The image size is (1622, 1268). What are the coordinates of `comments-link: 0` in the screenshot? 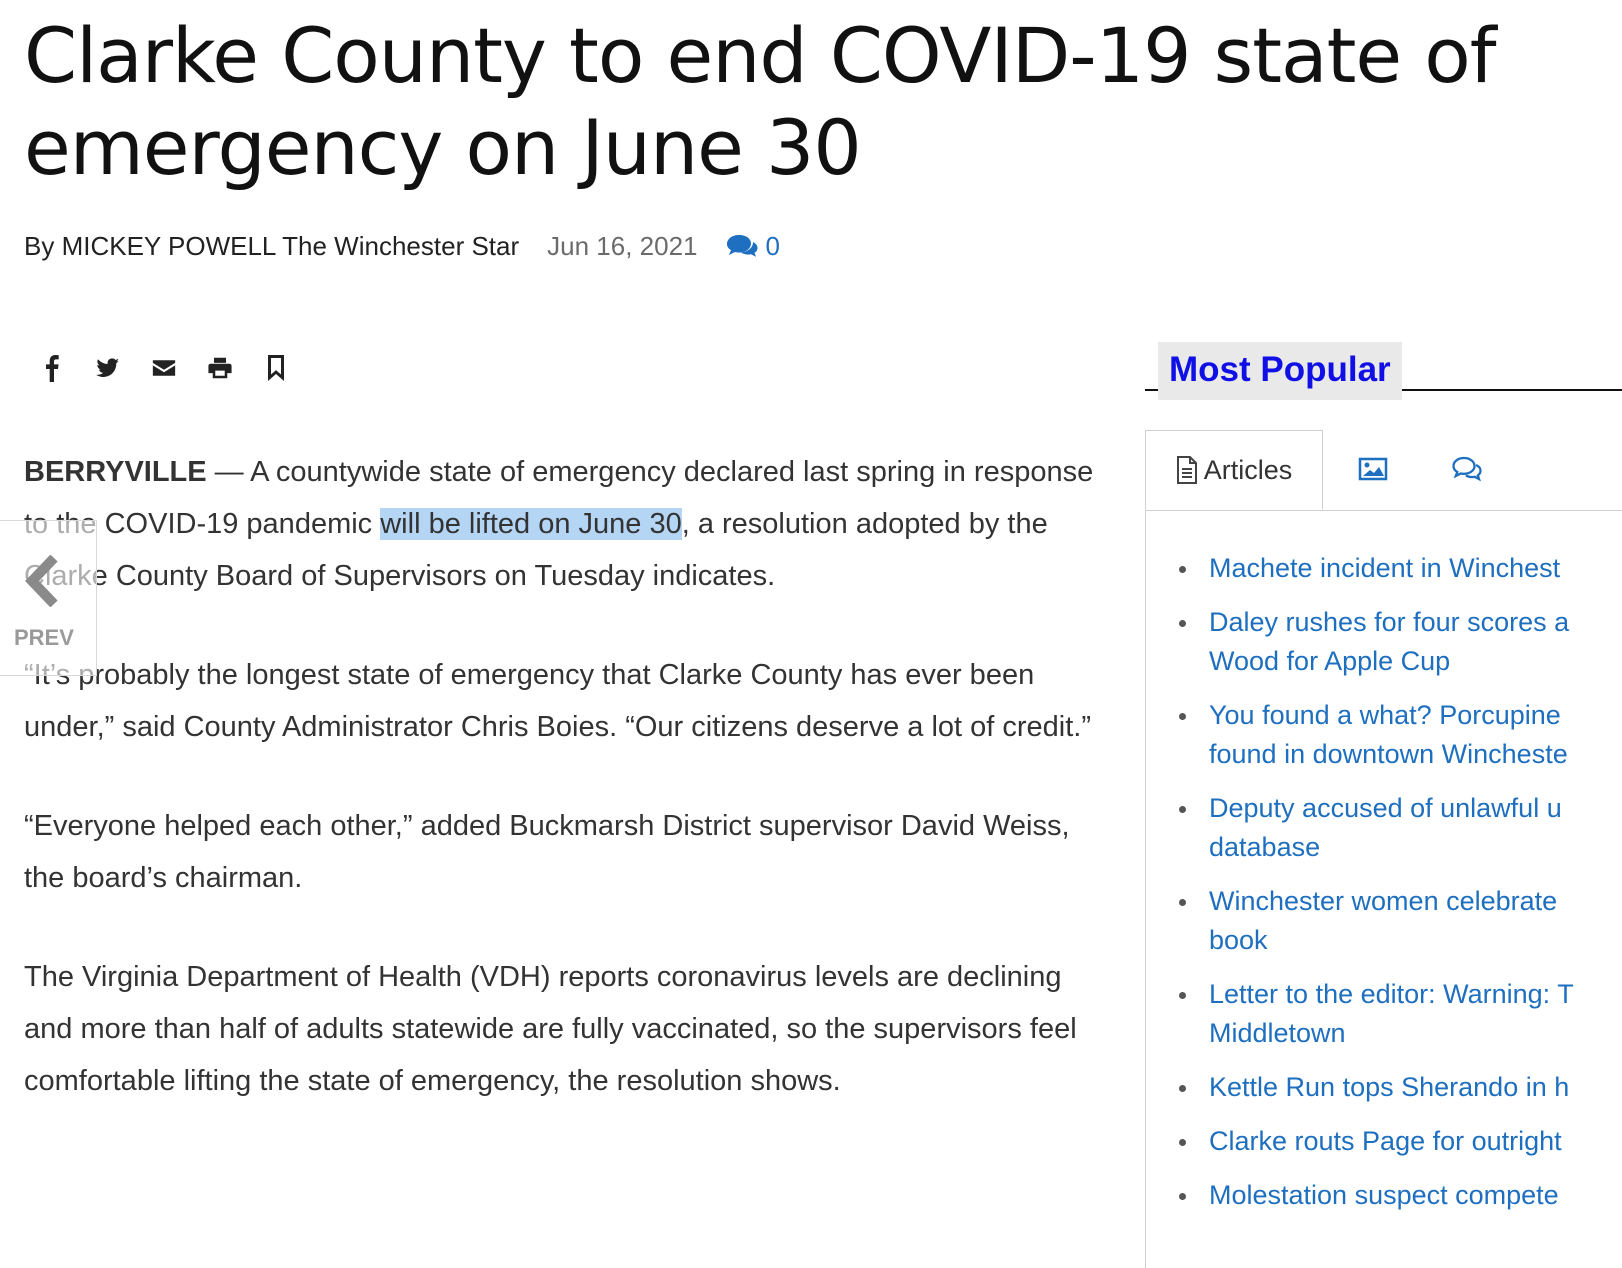 It's located at (753, 246).